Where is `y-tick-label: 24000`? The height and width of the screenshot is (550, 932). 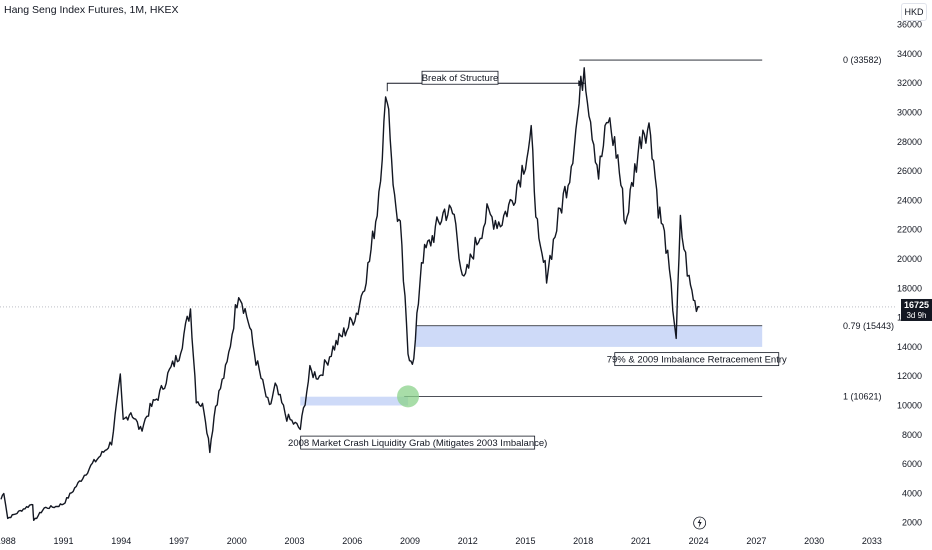 y-tick-label: 24000 is located at coordinates (909, 200).